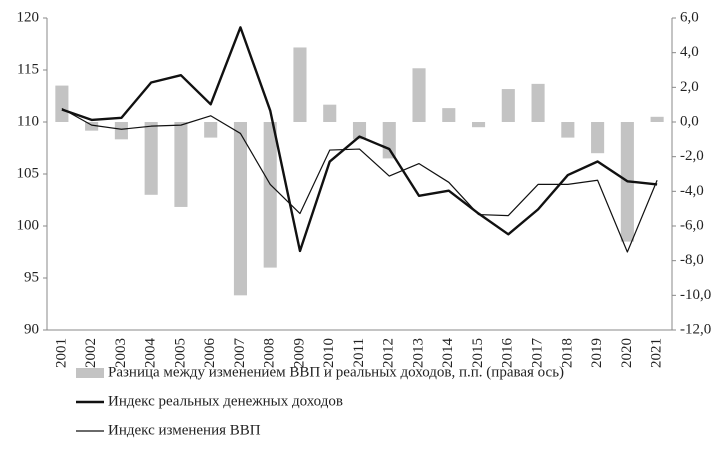 The image size is (718, 464). What do you see at coordinates (692, 191) in the screenshot?
I see `y2-tick-label: -4,0` at bounding box center [692, 191].